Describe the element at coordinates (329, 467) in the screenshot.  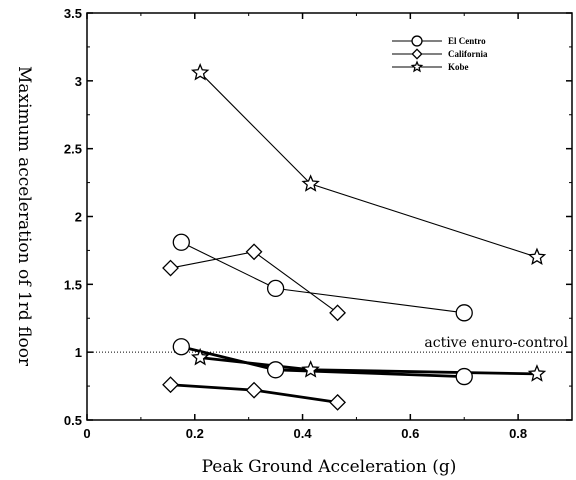
I see `x-axis-title: Peak Ground Acceleration (g)` at that location.